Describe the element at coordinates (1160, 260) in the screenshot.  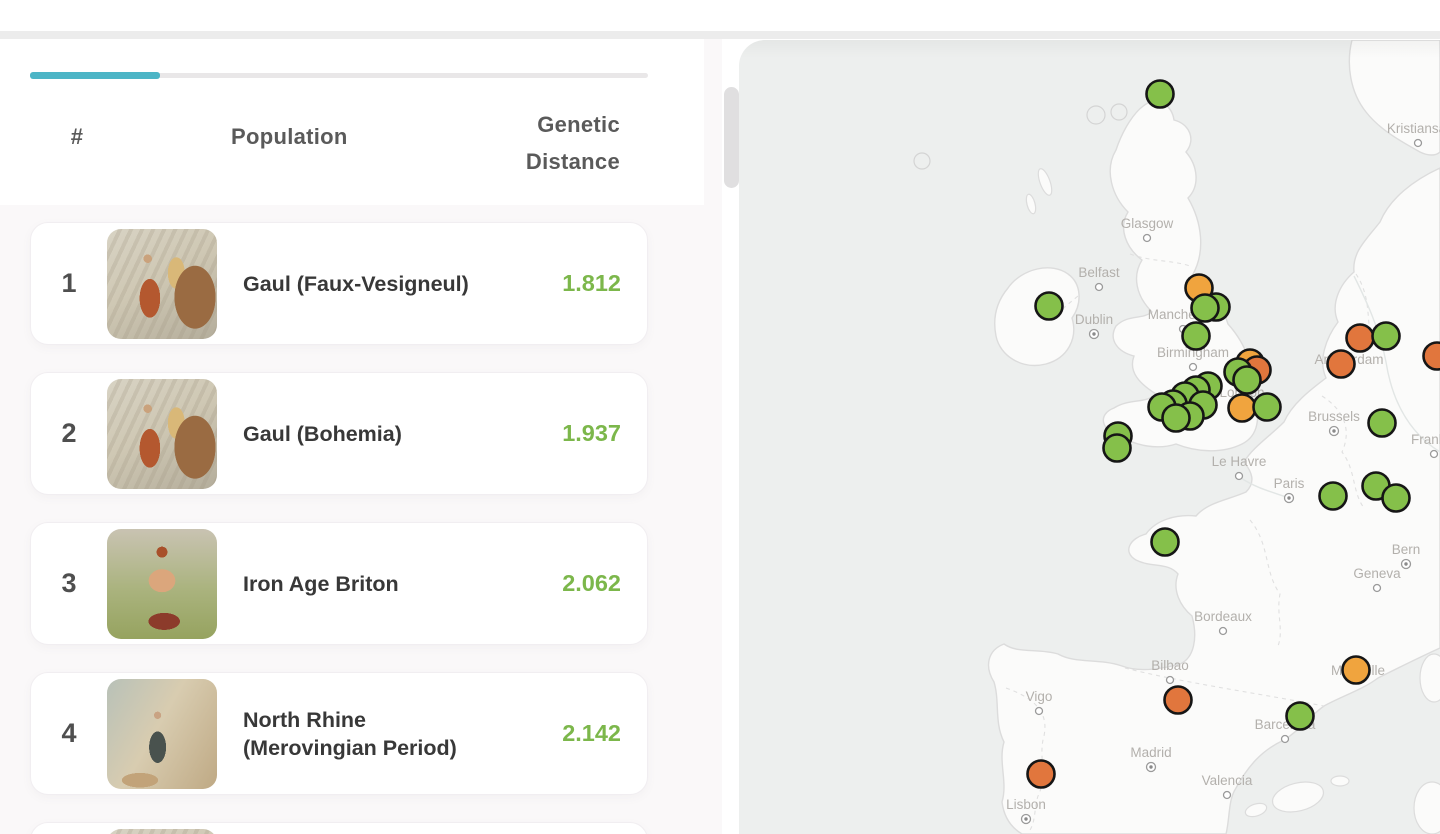
I see `border-scotland-england` at that location.